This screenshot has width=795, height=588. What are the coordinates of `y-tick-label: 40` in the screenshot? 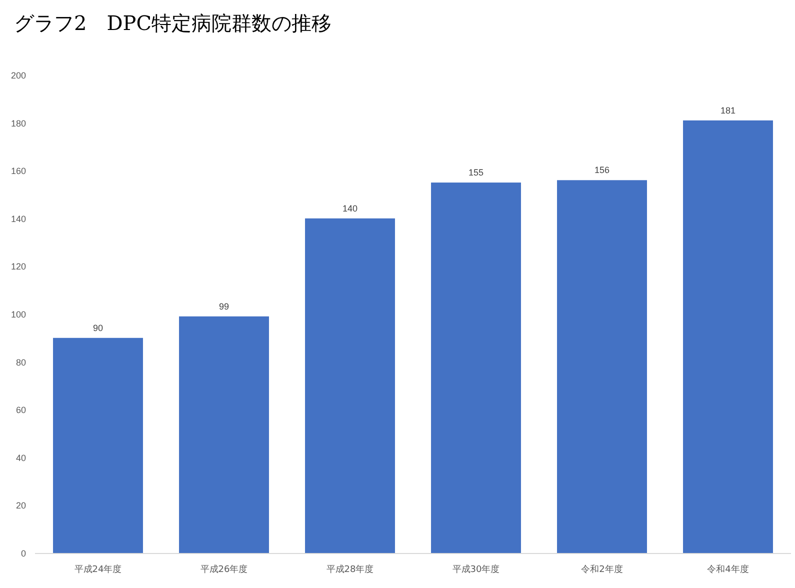 It's located at (21, 457).